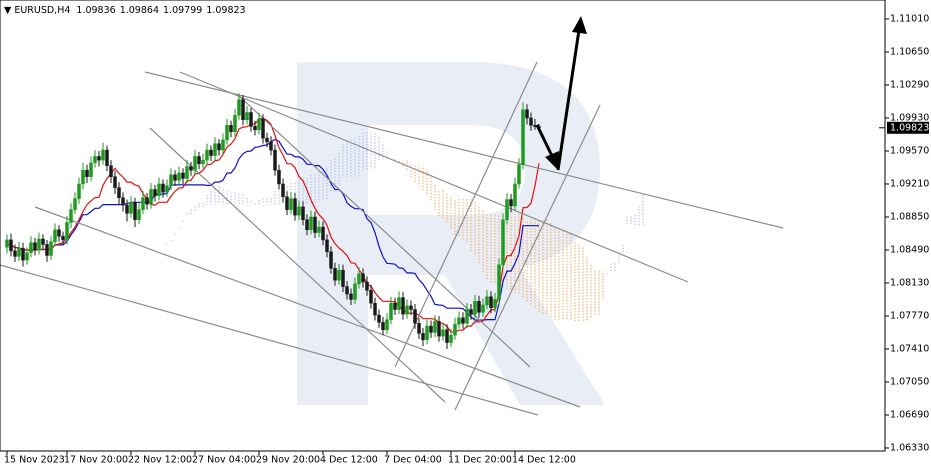 The height and width of the screenshot is (471, 931). Describe the element at coordinates (908, 127) in the screenshot. I see `price-label-box` at that location.